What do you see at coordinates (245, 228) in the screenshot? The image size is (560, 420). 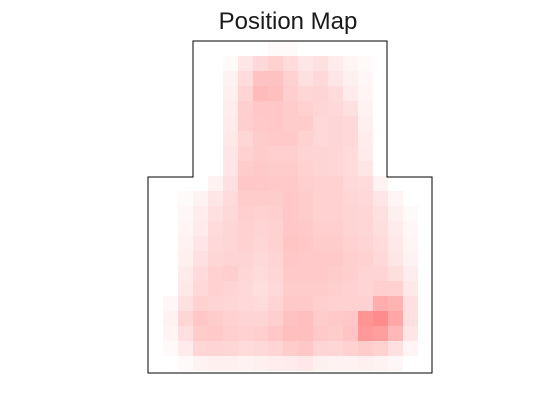 I see `heatmap-cell-r12-c6` at bounding box center [245, 228].